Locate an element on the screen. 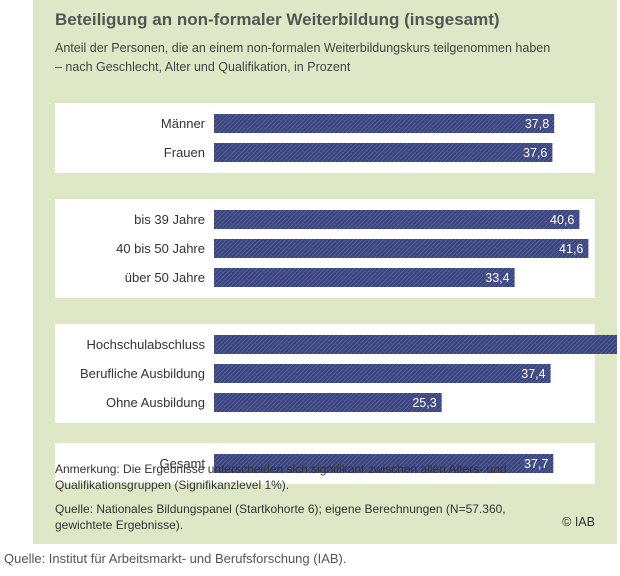 The image size is (620, 576). category-label: Hochschulabschluss is located at coordinates (145, 344).